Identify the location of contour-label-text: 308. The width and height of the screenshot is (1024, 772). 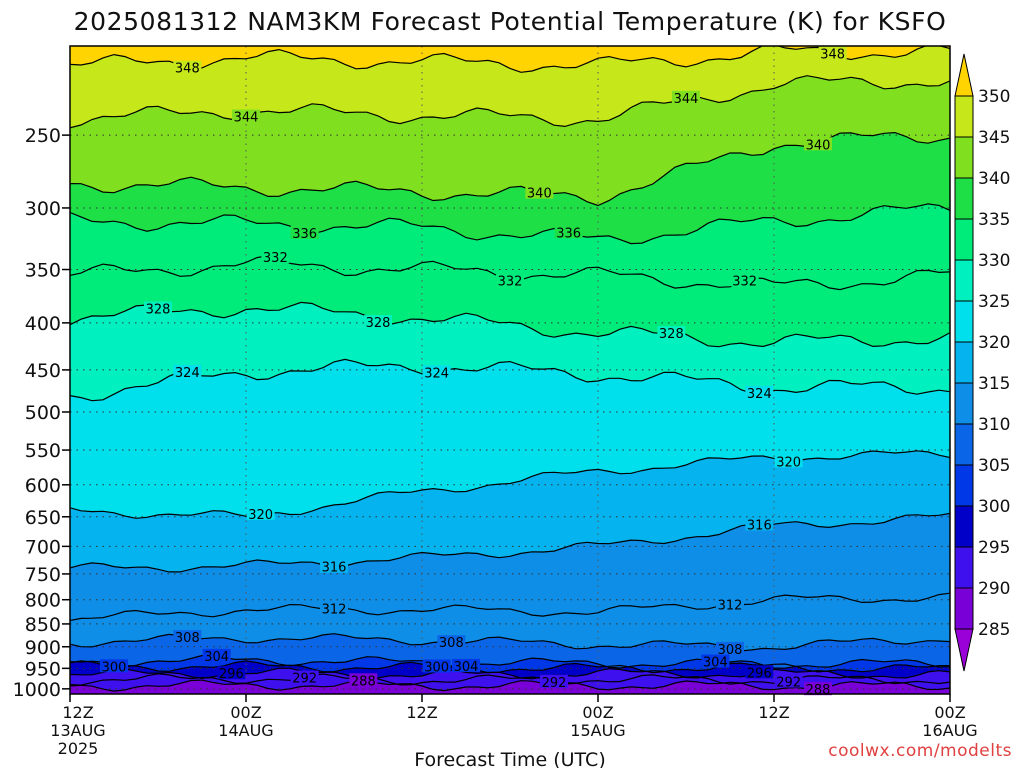
(451, 643).